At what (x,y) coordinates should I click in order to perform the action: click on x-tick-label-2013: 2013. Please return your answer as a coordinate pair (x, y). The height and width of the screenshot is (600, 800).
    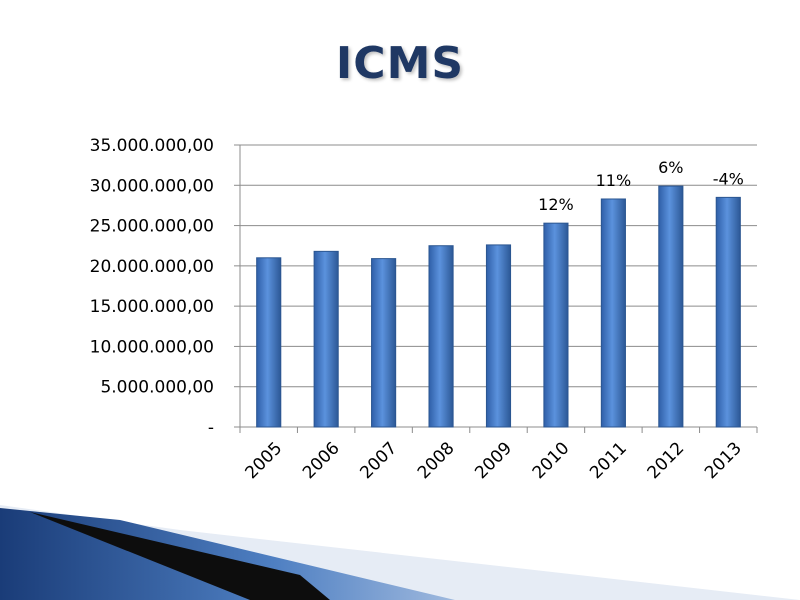
    Looking at the image, I should click on (723, 460).